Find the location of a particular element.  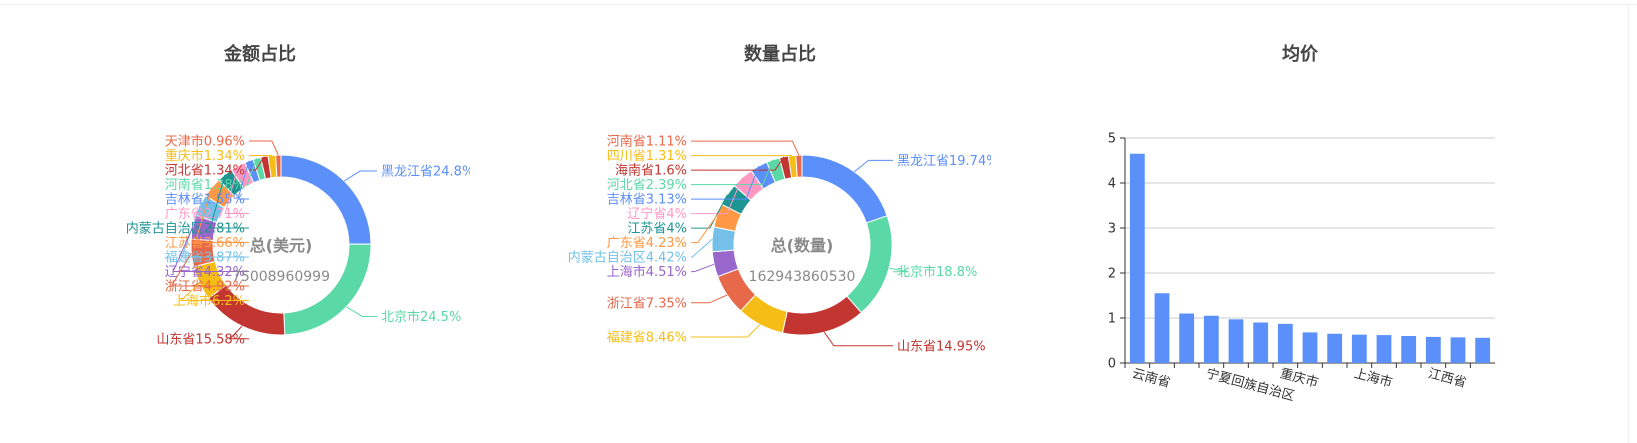

pie-slice-label: 福建省8.46% is located at coordinates (647, 338).